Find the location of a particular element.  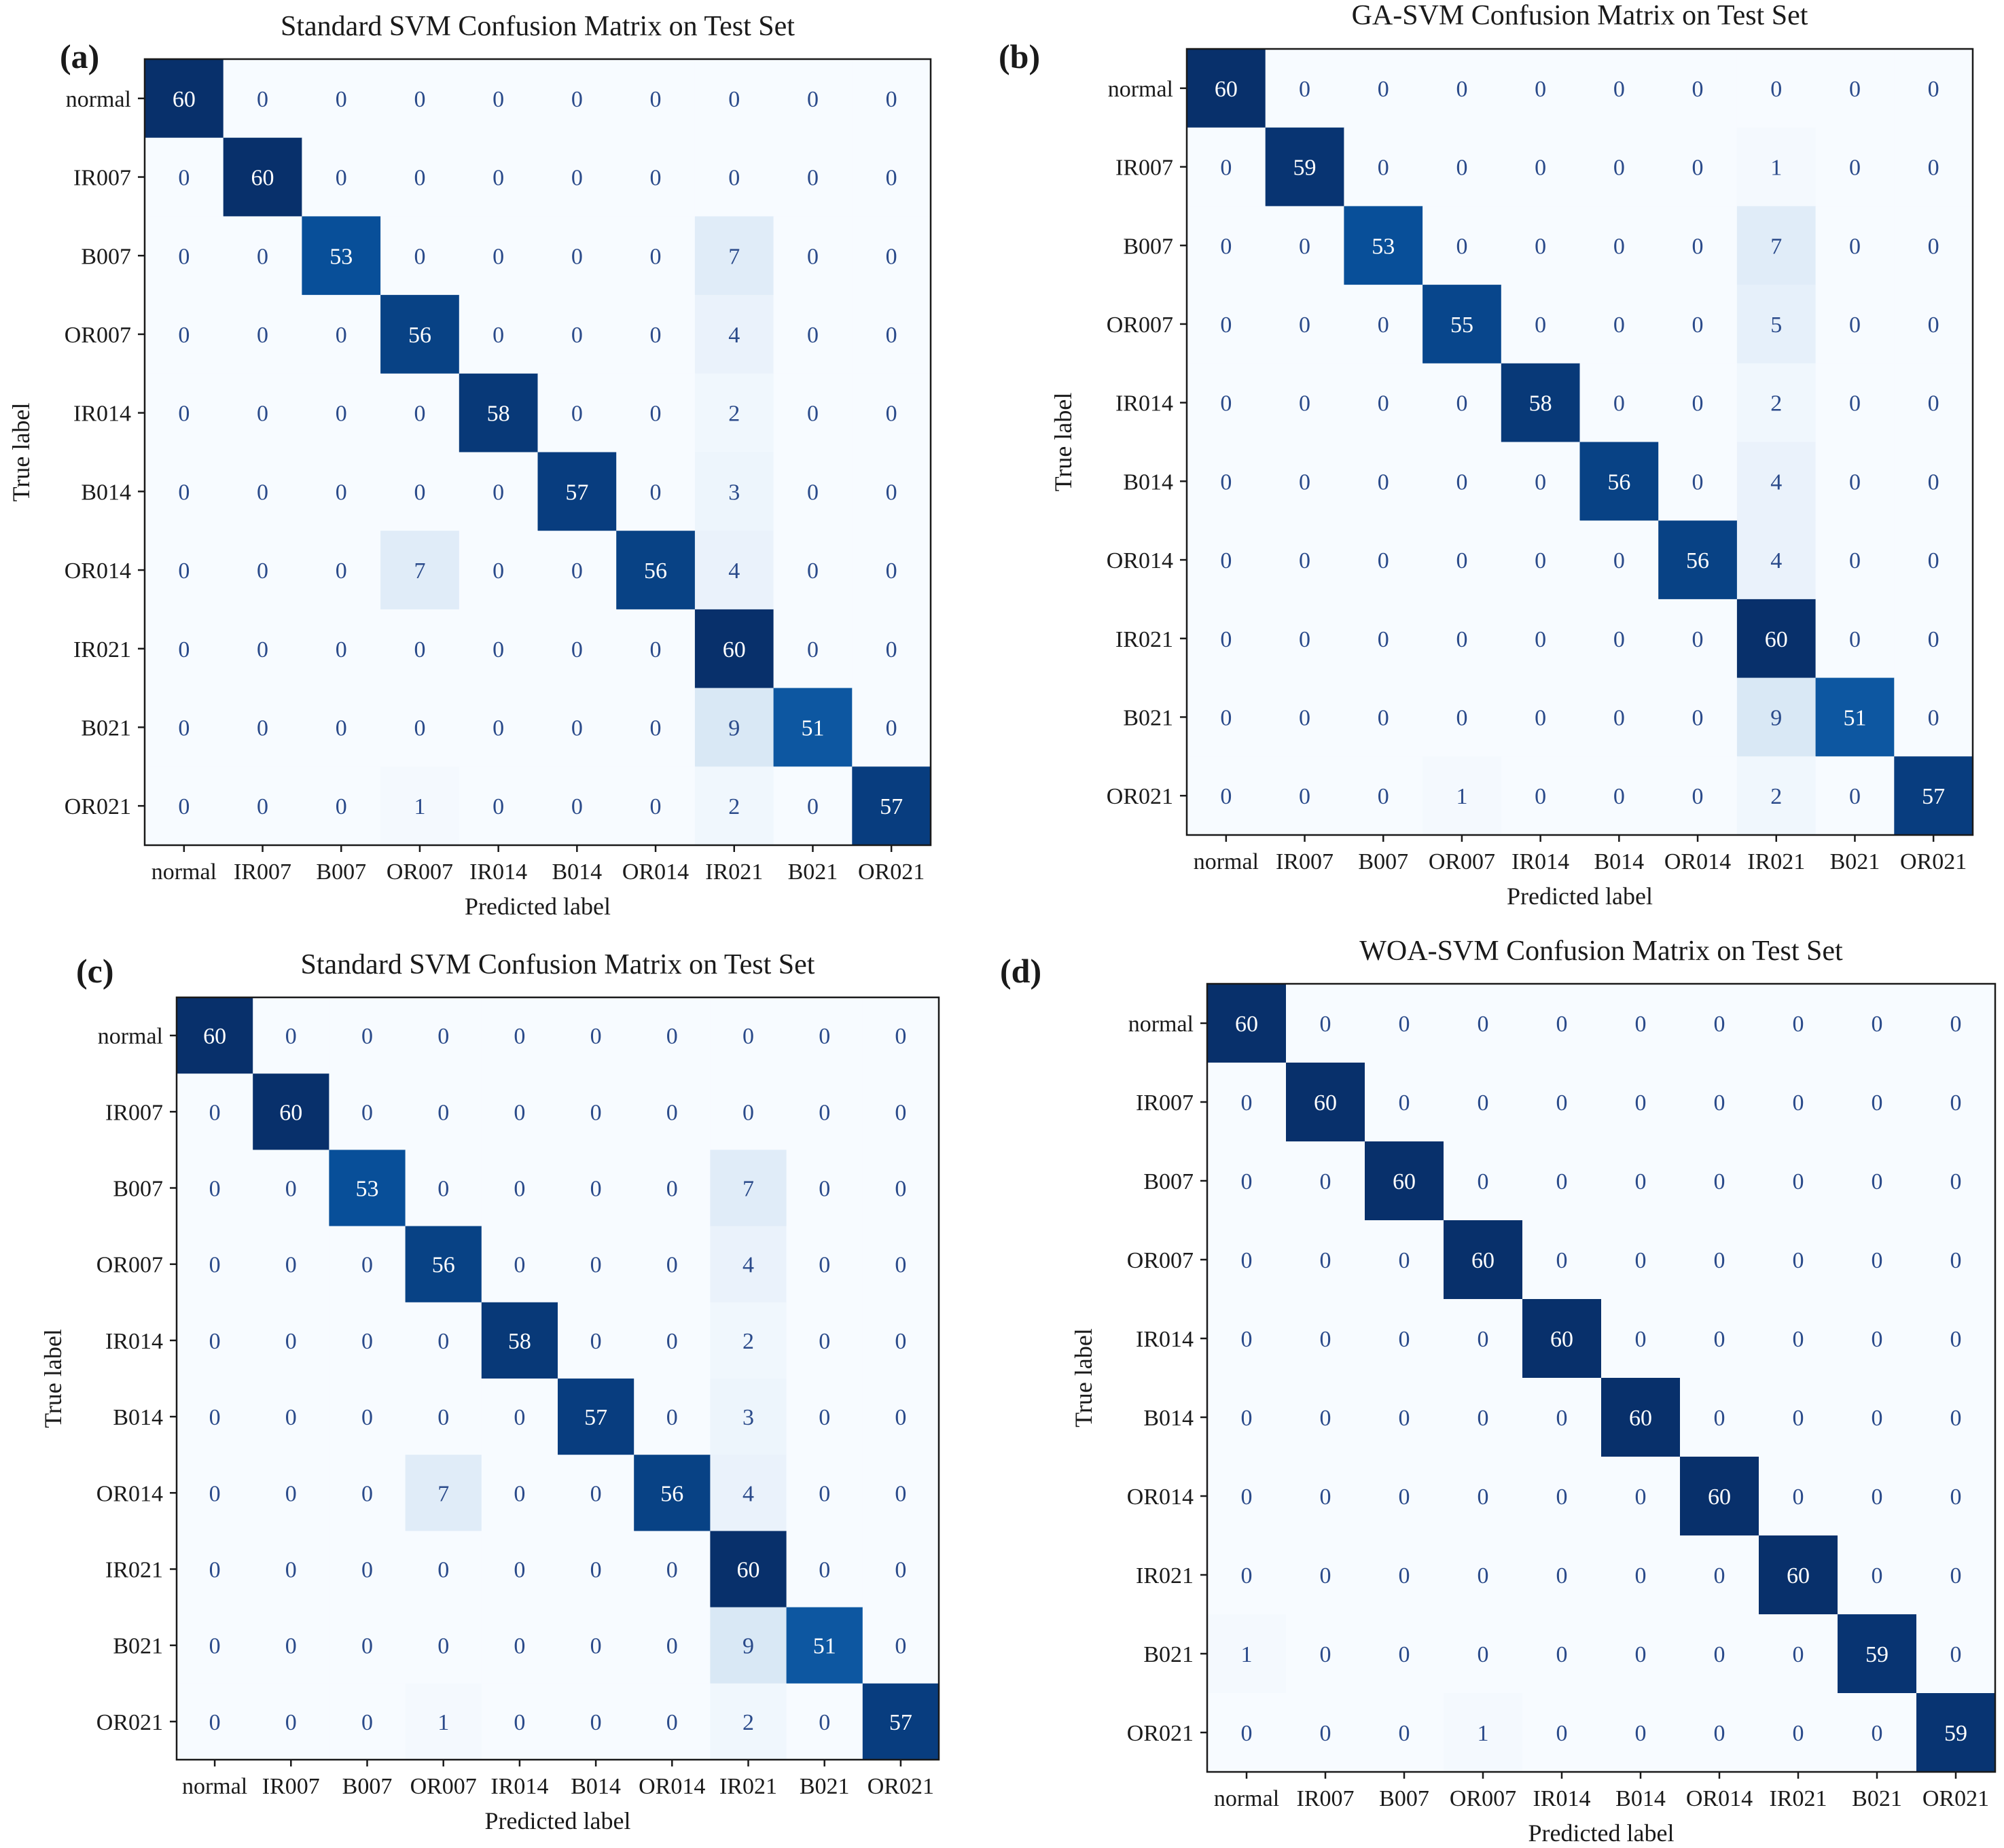

y-axis-label: True label is located at coordinates (53, 1378).